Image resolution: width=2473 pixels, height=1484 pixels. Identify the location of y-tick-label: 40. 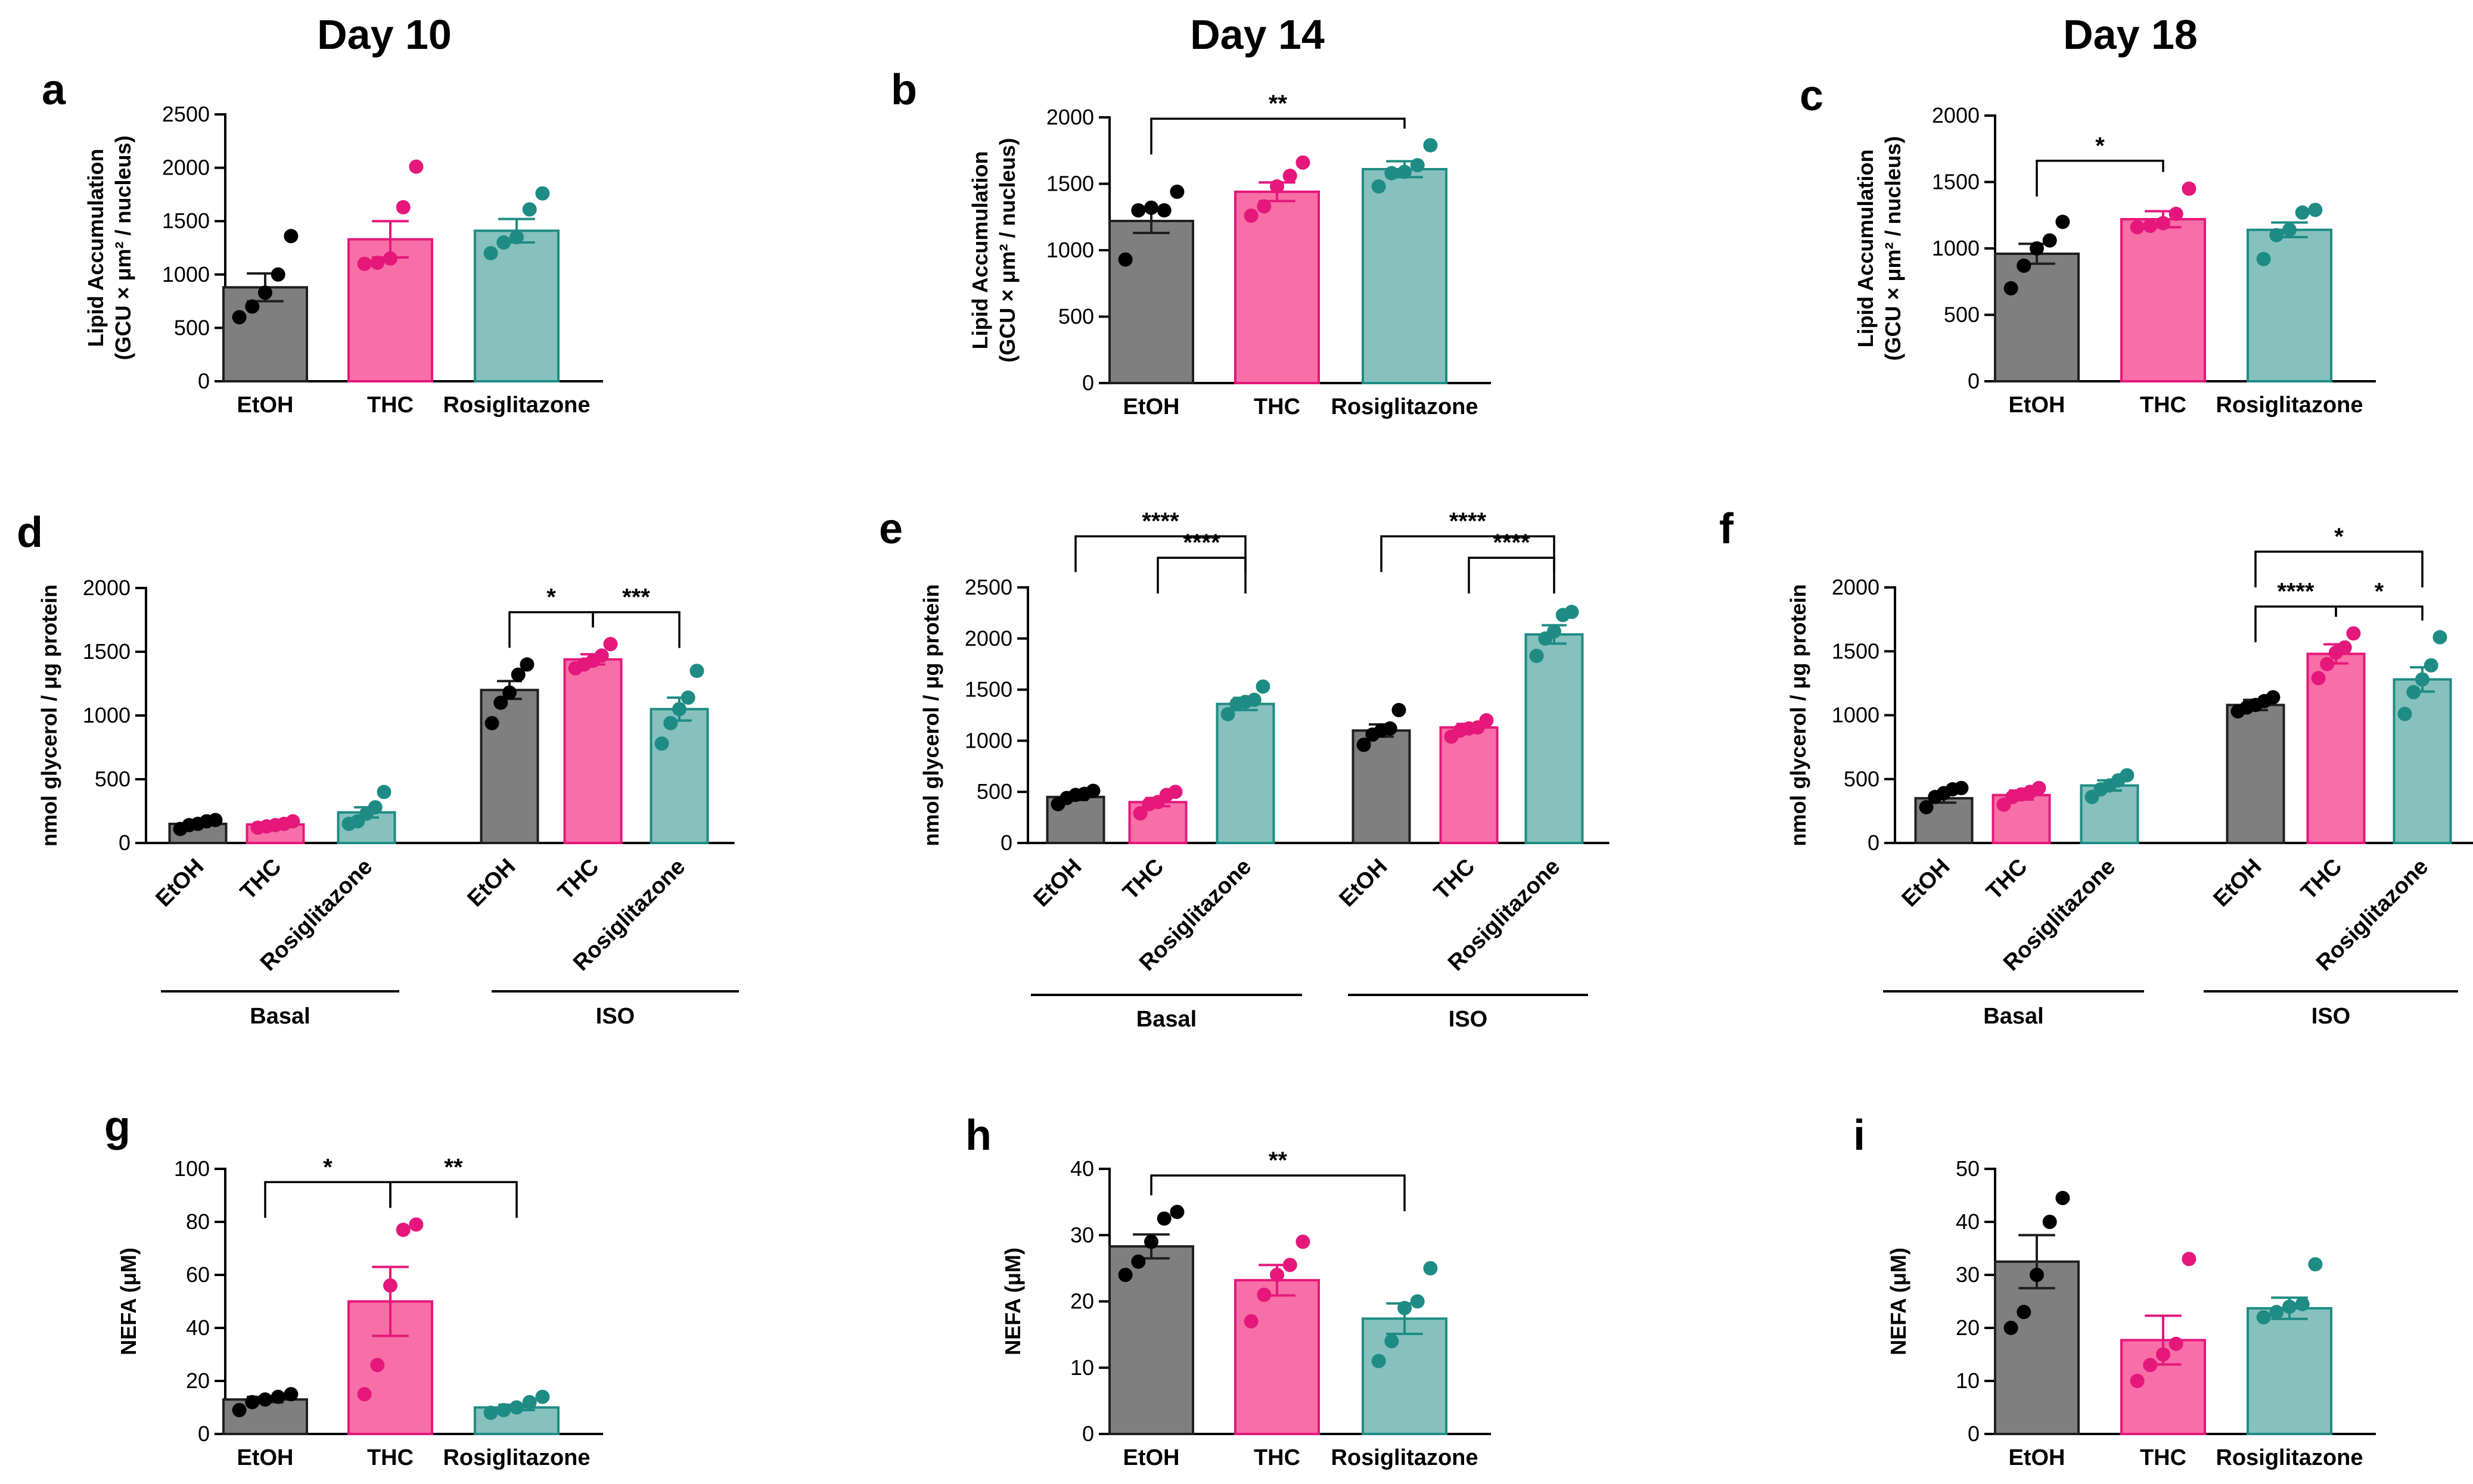
(198, 1327).